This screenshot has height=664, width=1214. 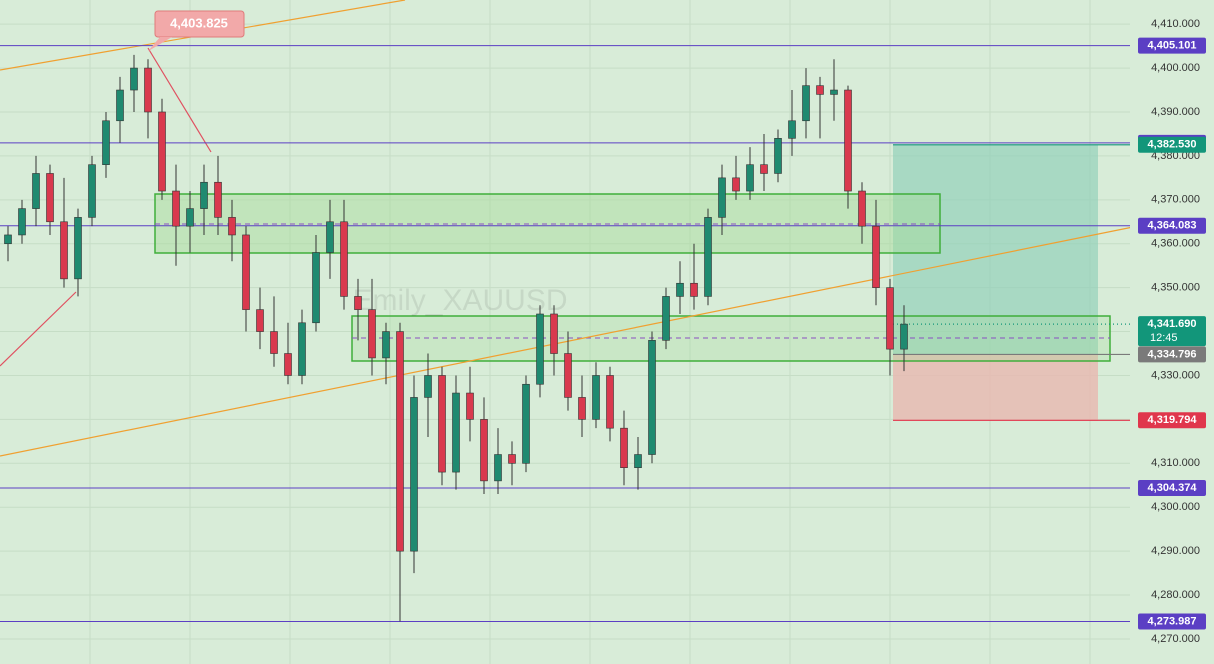 What do you see at coordinates (1175, 24) in the screenshot?
I see `y-tick-label: 4,410.000` at bounding box center [1175, 24].